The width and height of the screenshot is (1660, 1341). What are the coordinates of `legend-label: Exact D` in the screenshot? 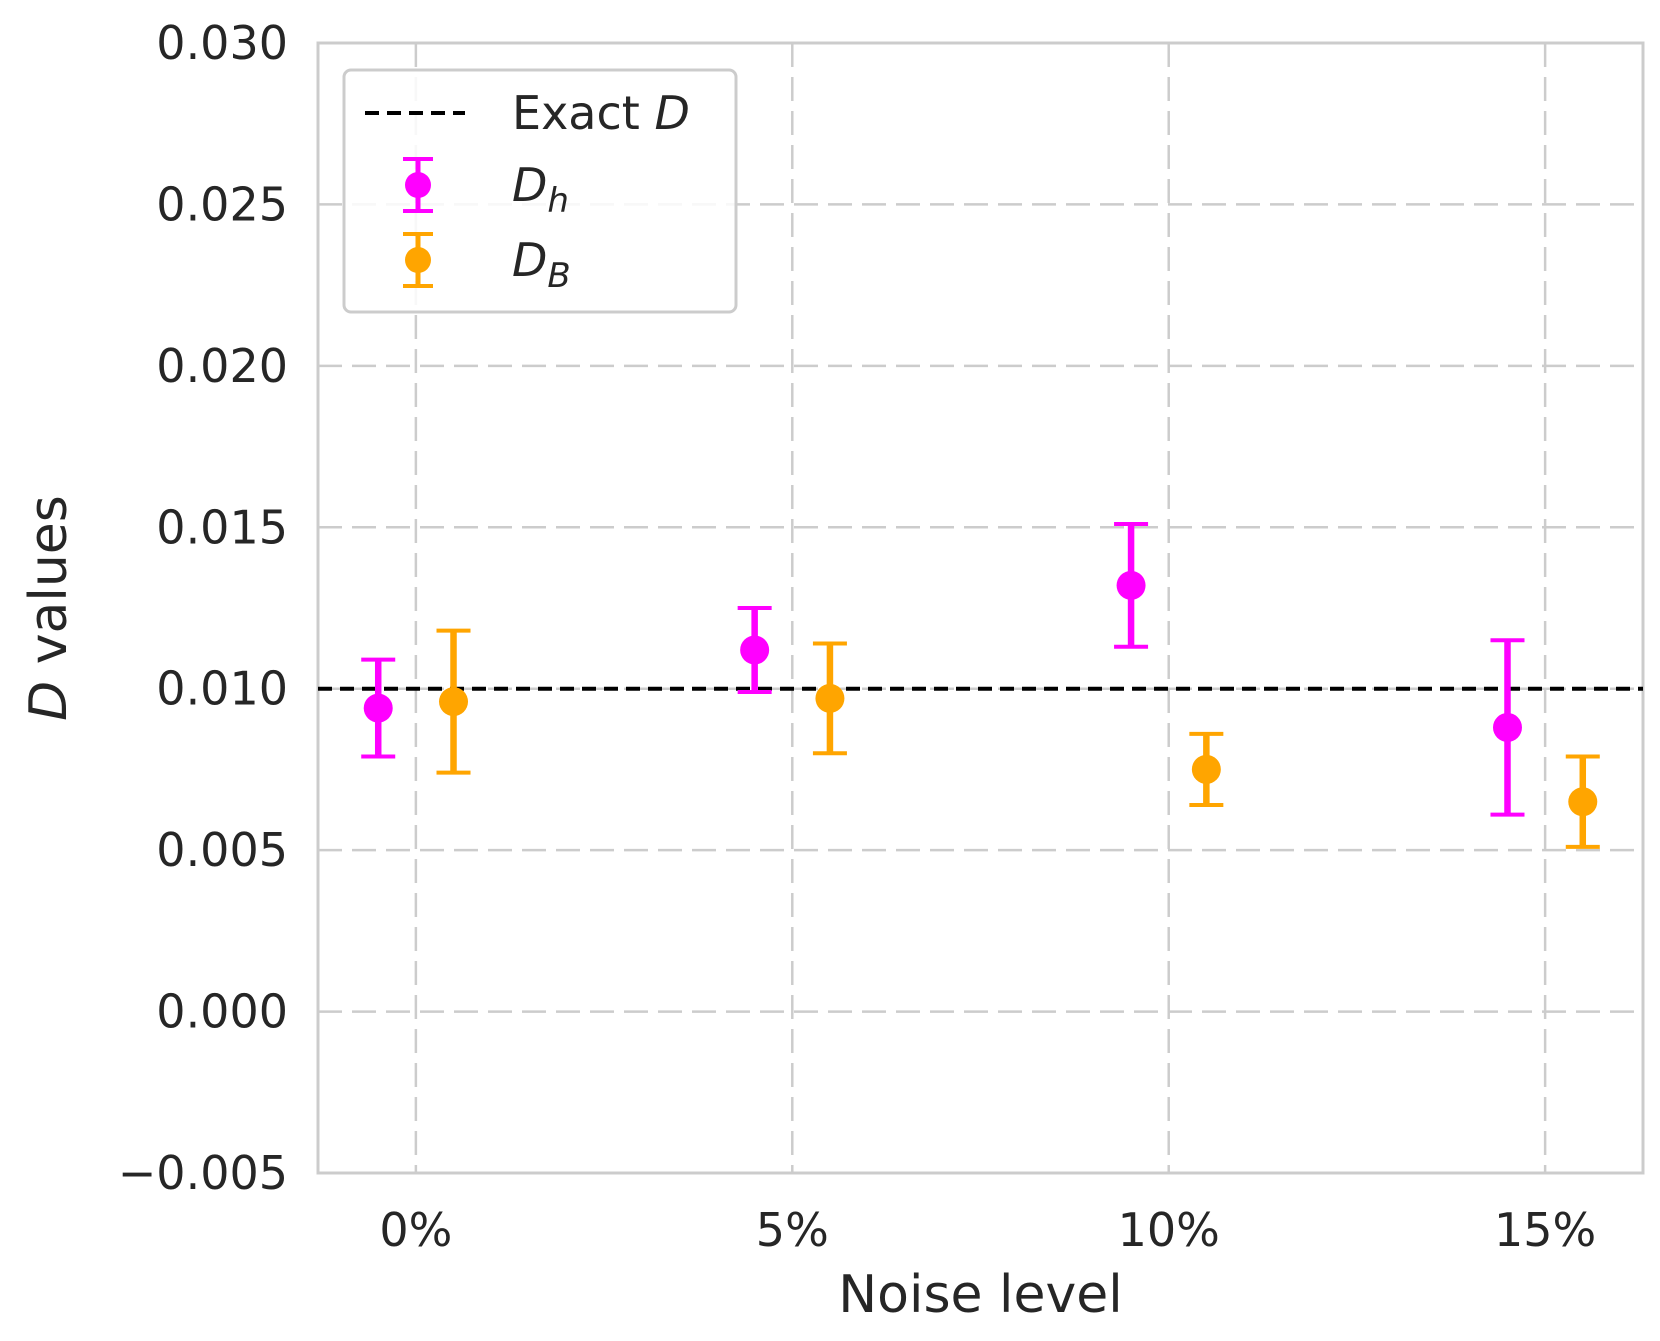 It's located at (601, 113).